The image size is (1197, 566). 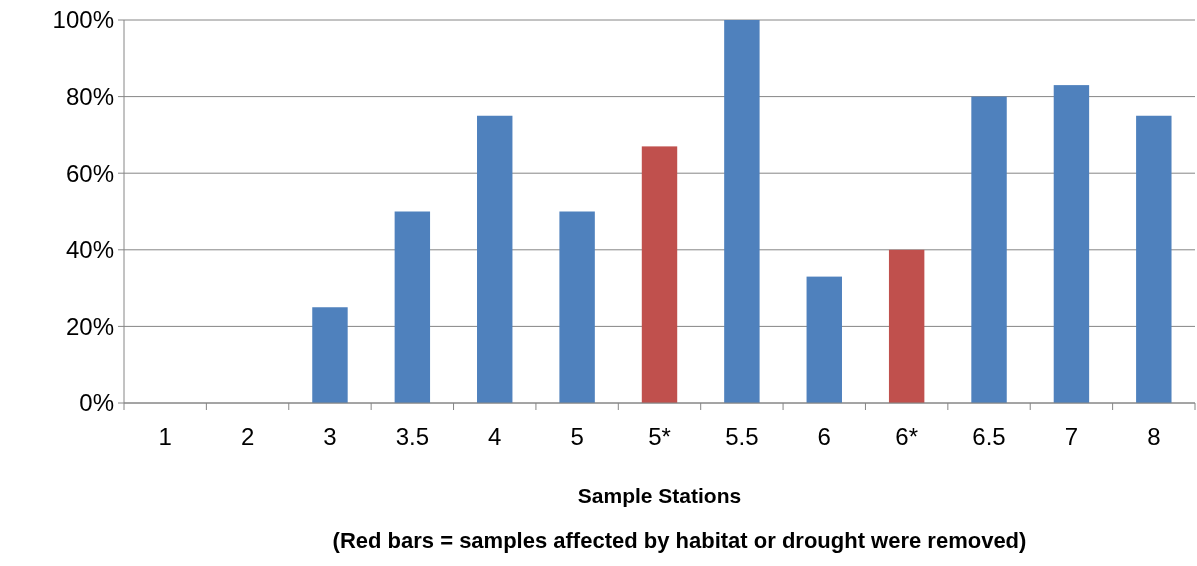 I want to click on x-tick-label: 4, so click(x=495, y=436).